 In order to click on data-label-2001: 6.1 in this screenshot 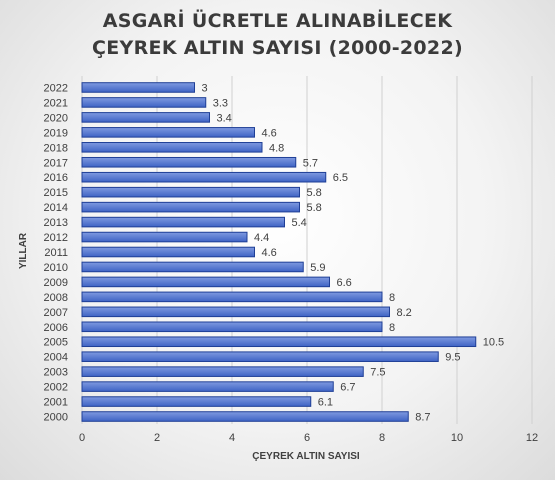, I will do `click(325, 403)`.